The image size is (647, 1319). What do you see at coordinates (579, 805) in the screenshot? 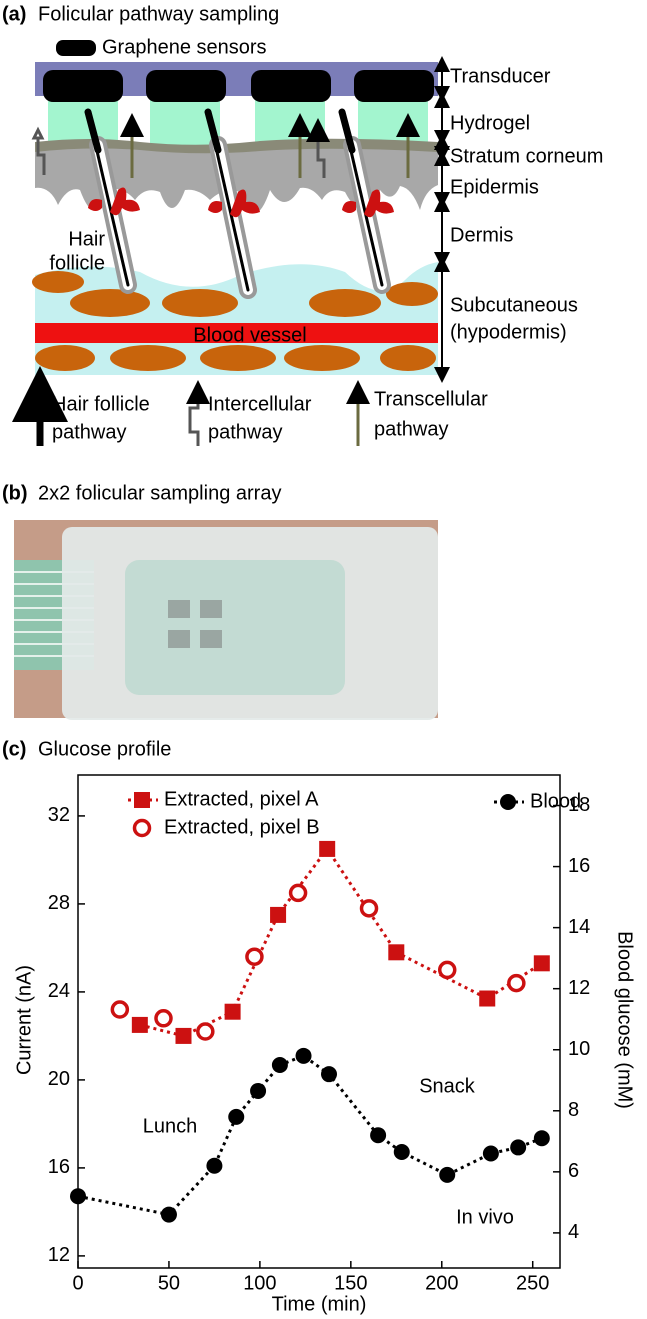
I see `y2-tick-label: 18` at bounding box center [579, 805].